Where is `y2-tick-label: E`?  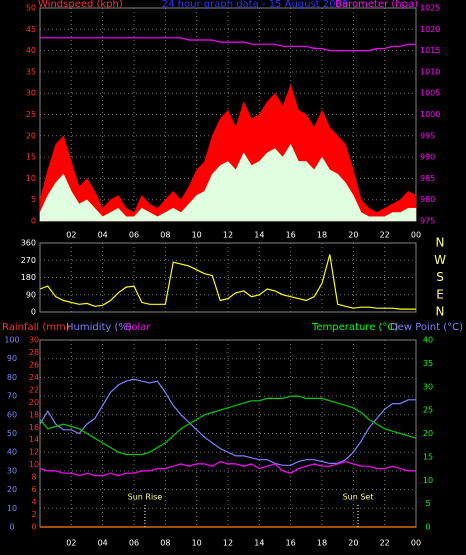
y2-tick-label: E is located at coordinates (440, 294).